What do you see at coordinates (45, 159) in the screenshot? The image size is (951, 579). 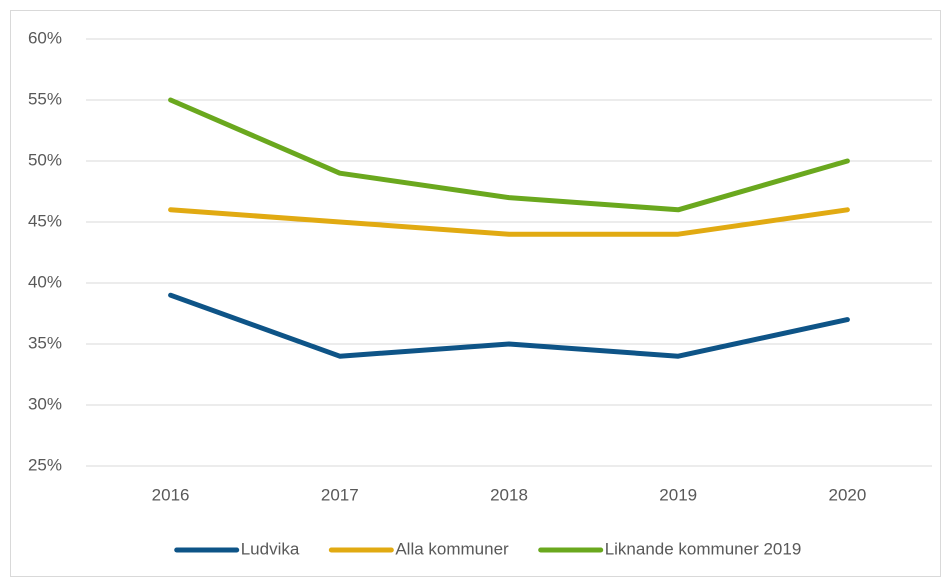 I see `y-tick-label: 50%` at bounding box center [45, 159].